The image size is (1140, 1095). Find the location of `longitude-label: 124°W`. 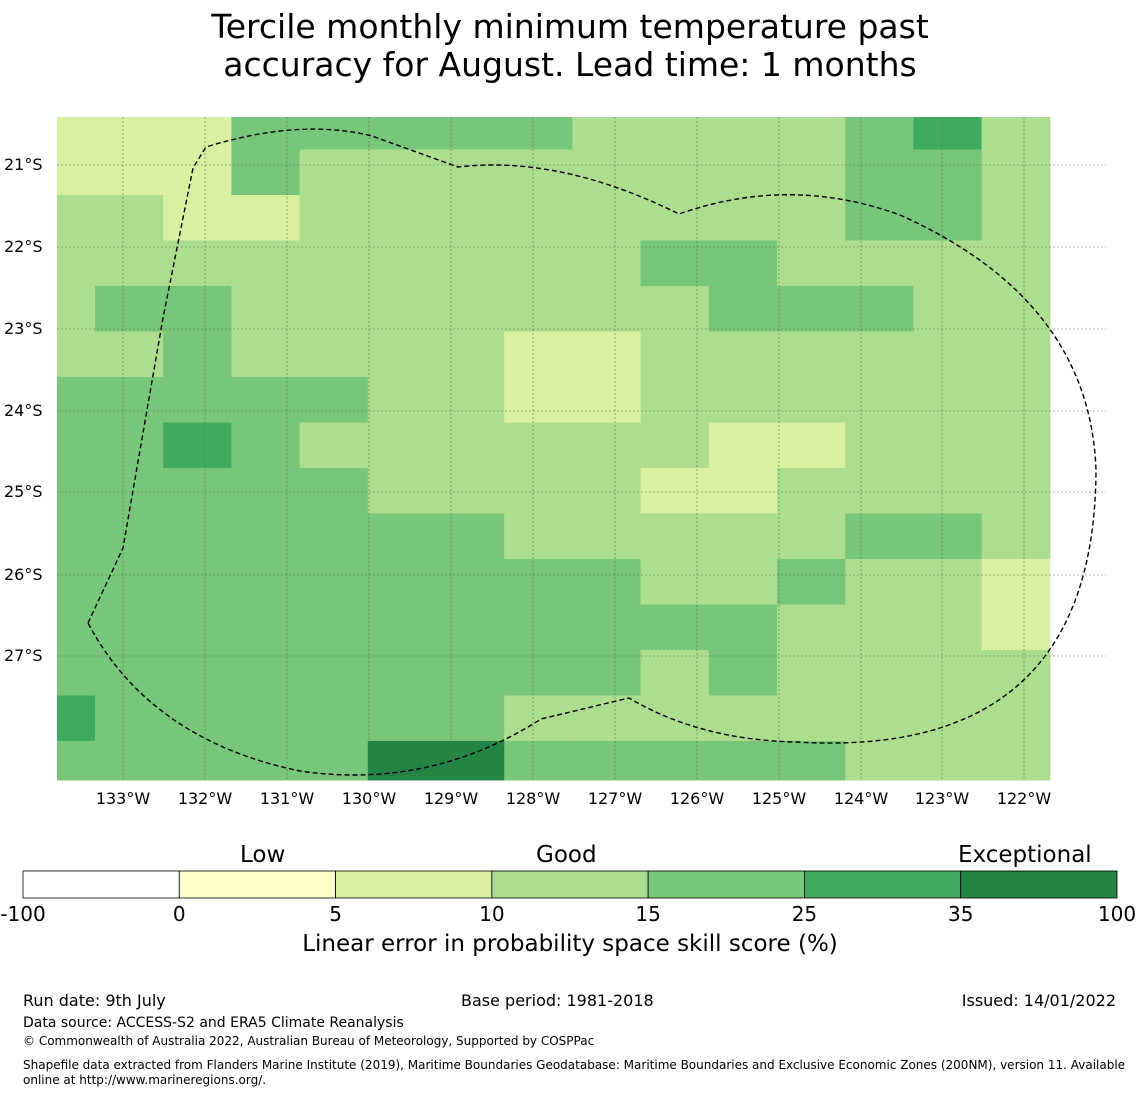

longitude-label: 124°W is located at coordinates (861, 798).